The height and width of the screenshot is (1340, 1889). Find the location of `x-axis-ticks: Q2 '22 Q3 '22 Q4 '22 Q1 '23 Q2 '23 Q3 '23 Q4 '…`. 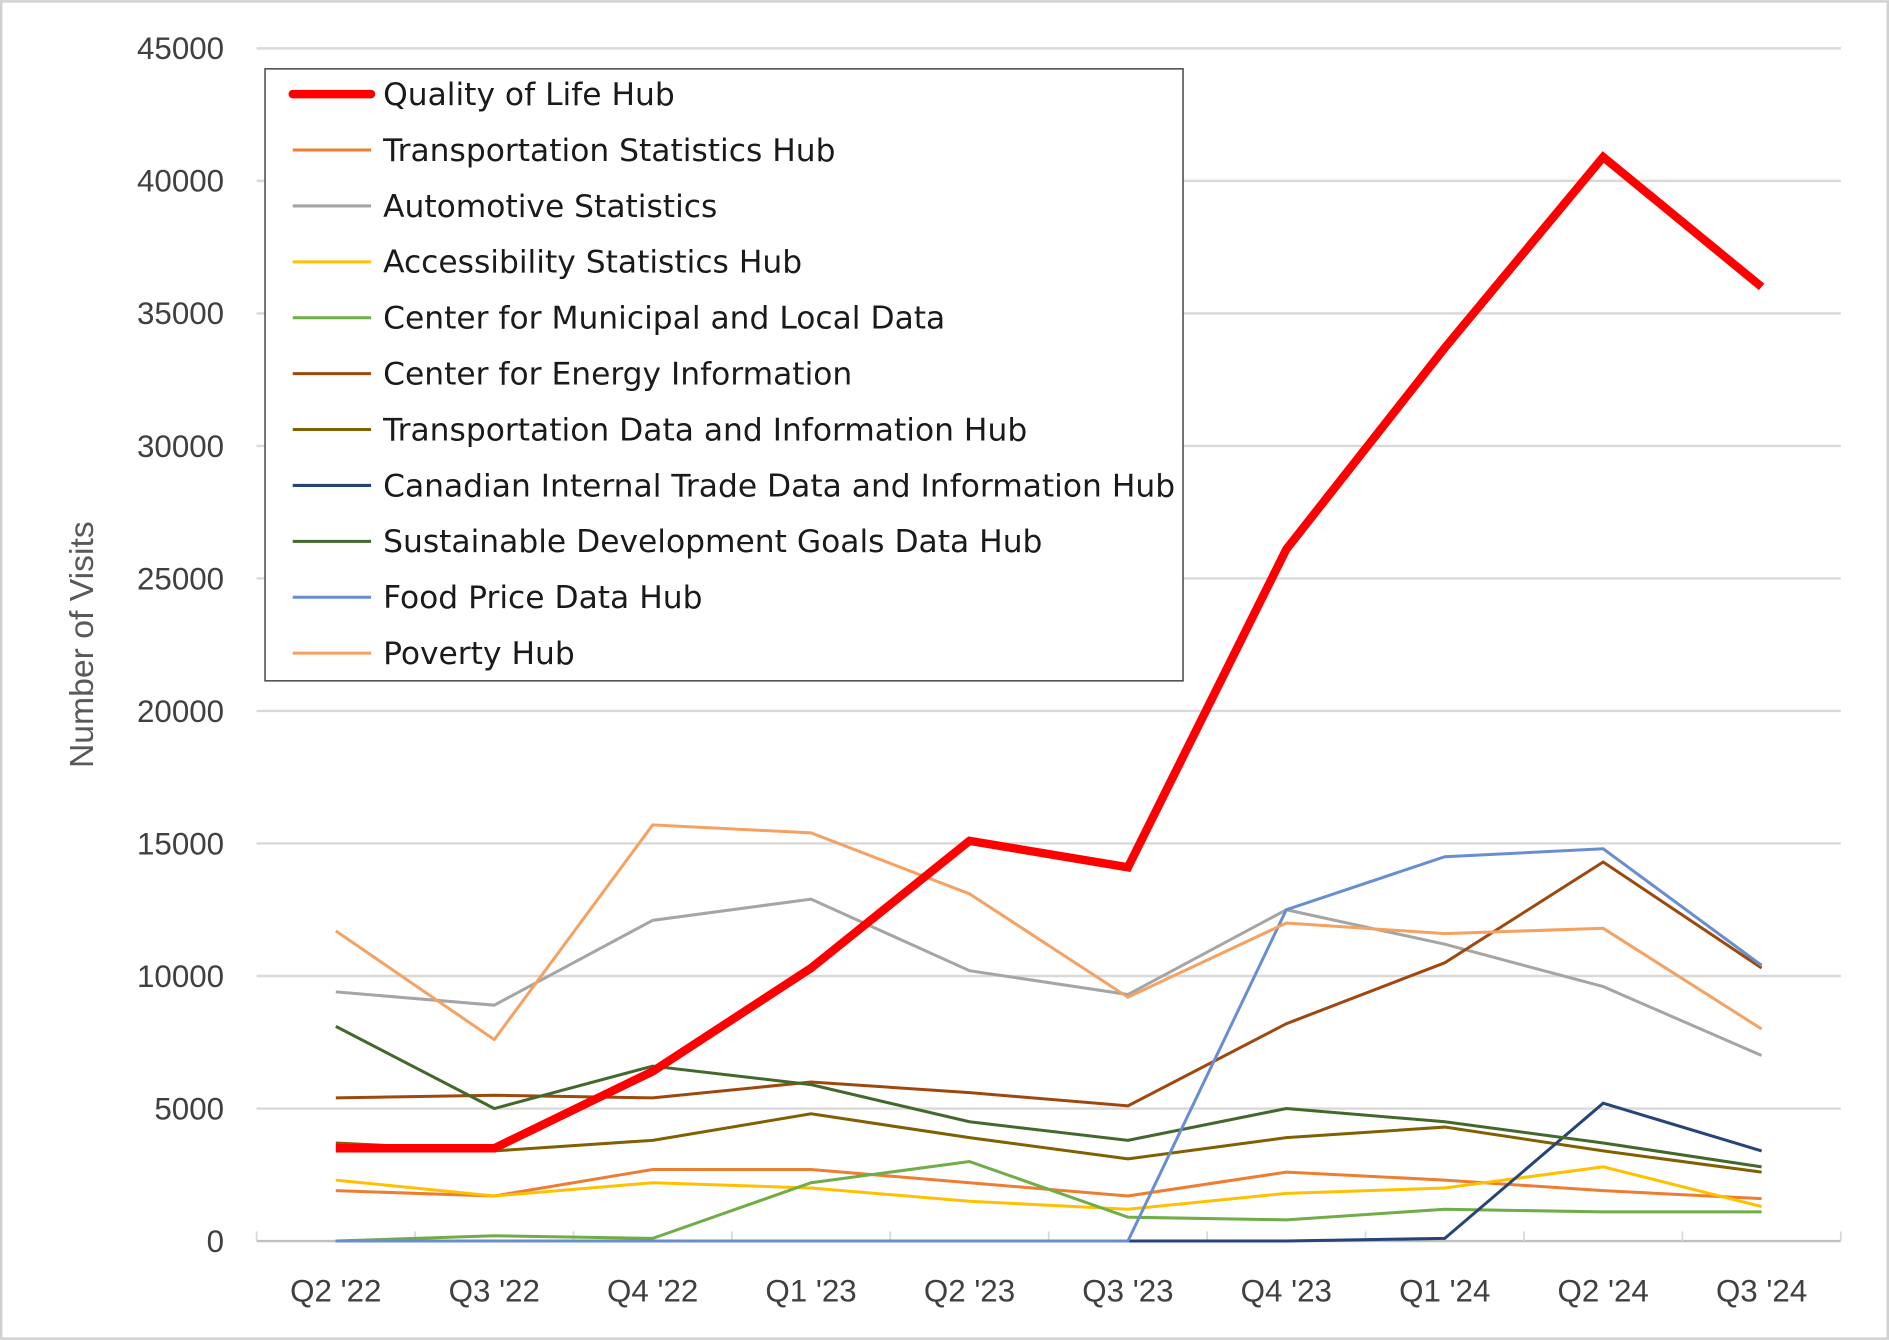

x-axis-ticks: Q2 '22 Q3 '22 Q4 '22 Q1 '23 Q2 '23 Q3 '23 Q4 '… is located at coordinates (1048, 1269).